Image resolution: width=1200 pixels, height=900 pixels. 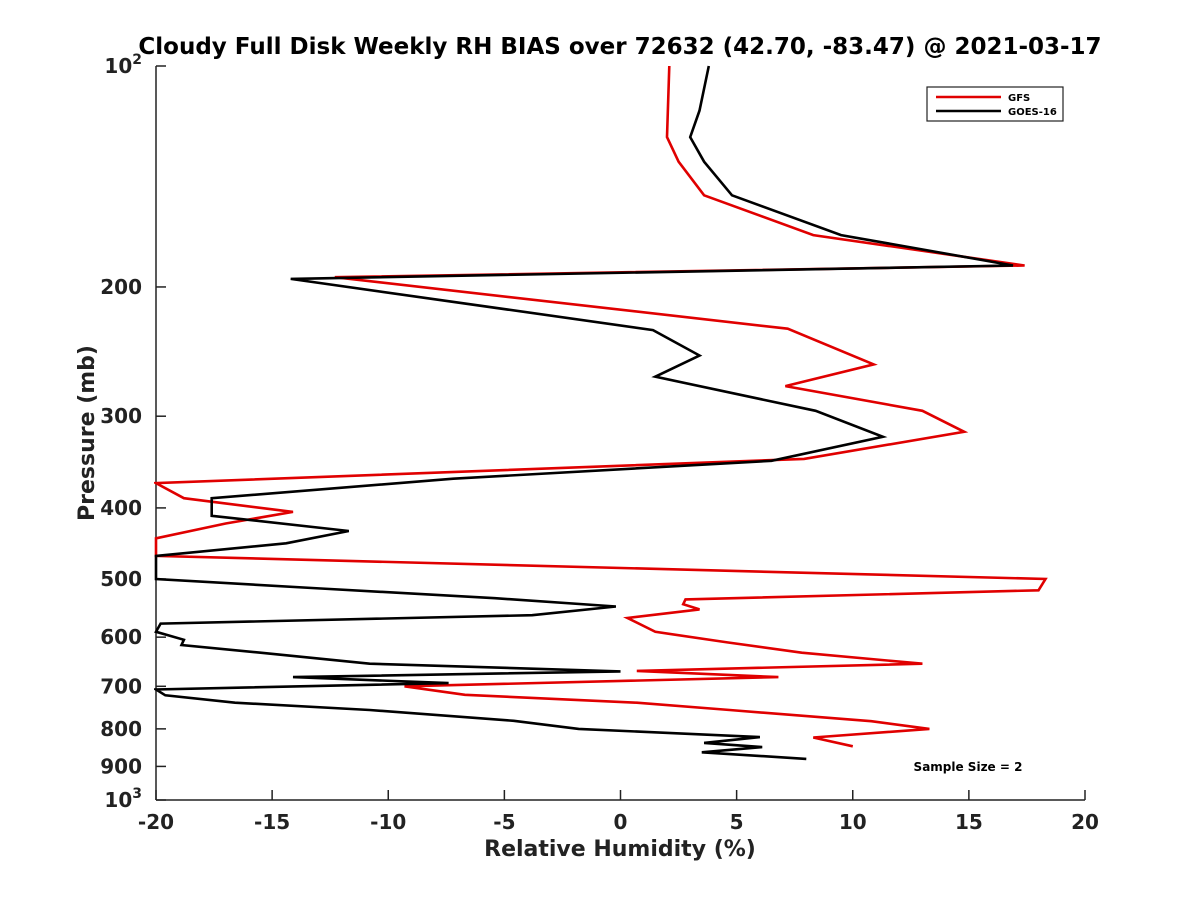 What do you see at coordinates (504, 822) in the screenshot?
I see `x-tick-label: -5` at bounding box center [504, 822].